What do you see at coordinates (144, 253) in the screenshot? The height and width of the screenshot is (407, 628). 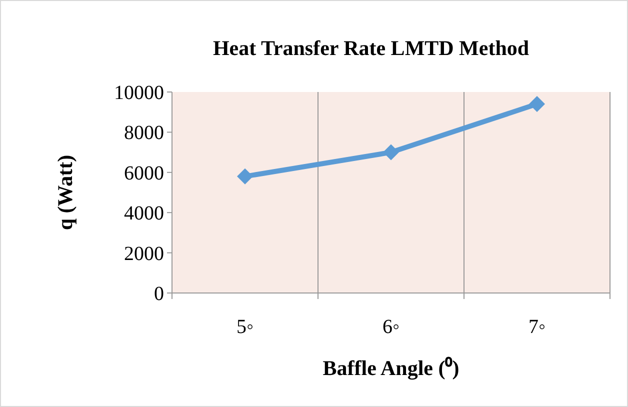 I see `y-tick-label: 2000` at bounding box center [144, 253].